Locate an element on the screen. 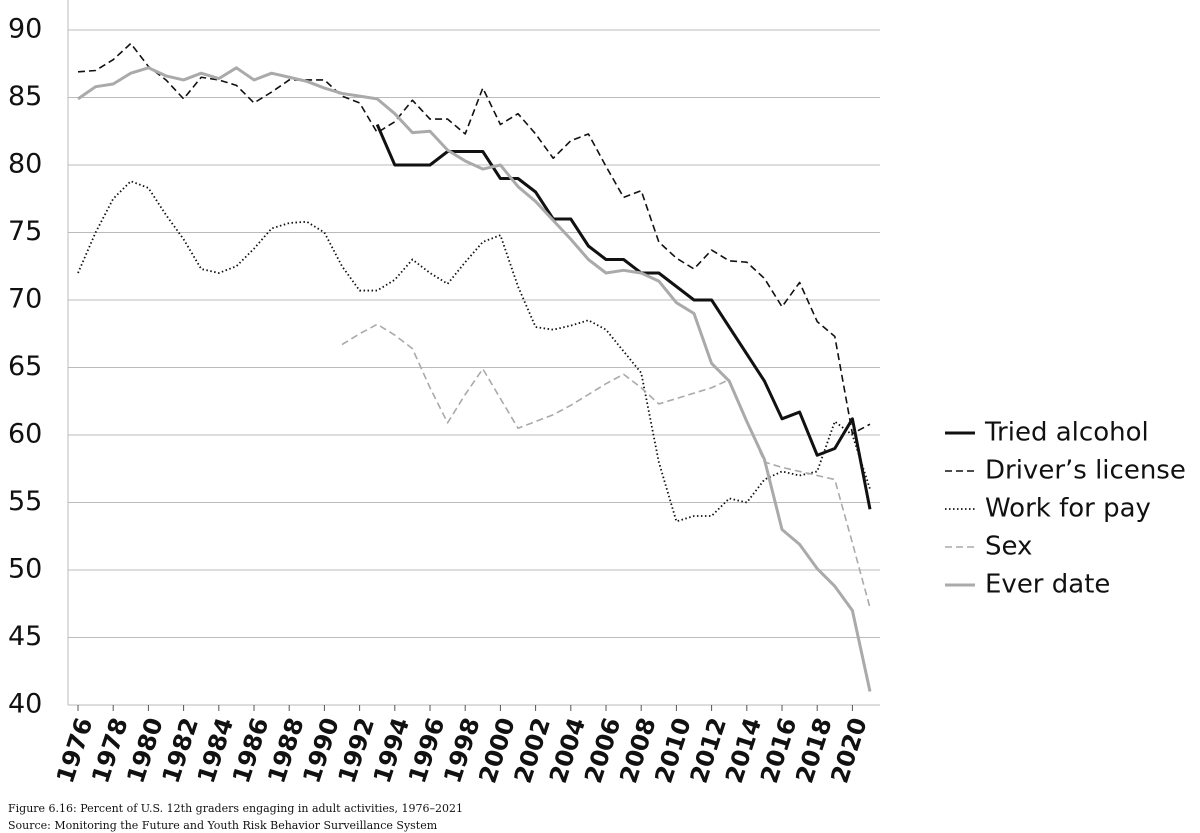 The image size is (1200, 833). legend-label: Work for pay is located at coordinates (1068, 509).